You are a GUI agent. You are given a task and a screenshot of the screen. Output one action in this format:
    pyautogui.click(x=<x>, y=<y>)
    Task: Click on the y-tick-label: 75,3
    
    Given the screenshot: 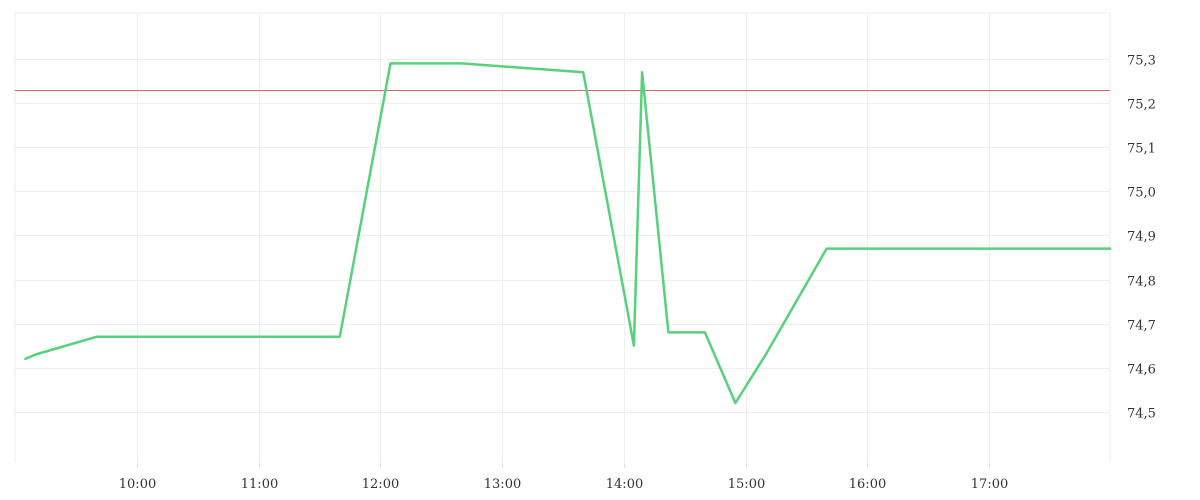 What is the action you would take?
    pyautogui.click(x=1141, y=61)
    